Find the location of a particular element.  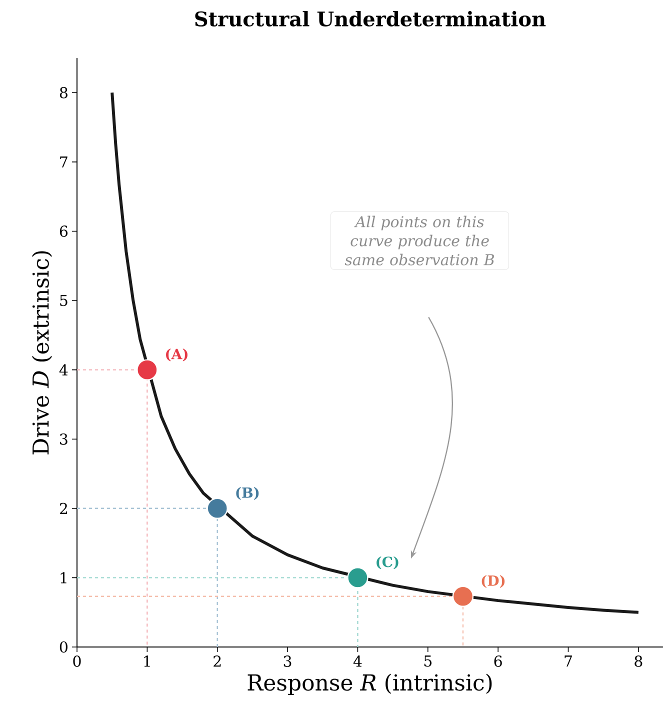

x-tick-label: 3 is located at coordinates (288, 661).